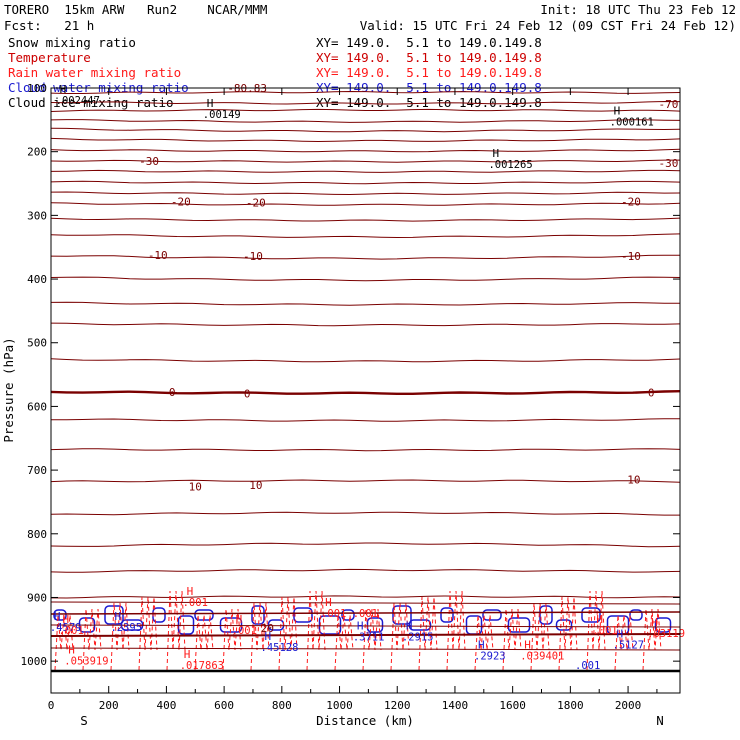 This screenshot has width=740, height=740. I want to click on isotherm-label: -70, so click(669, 104).